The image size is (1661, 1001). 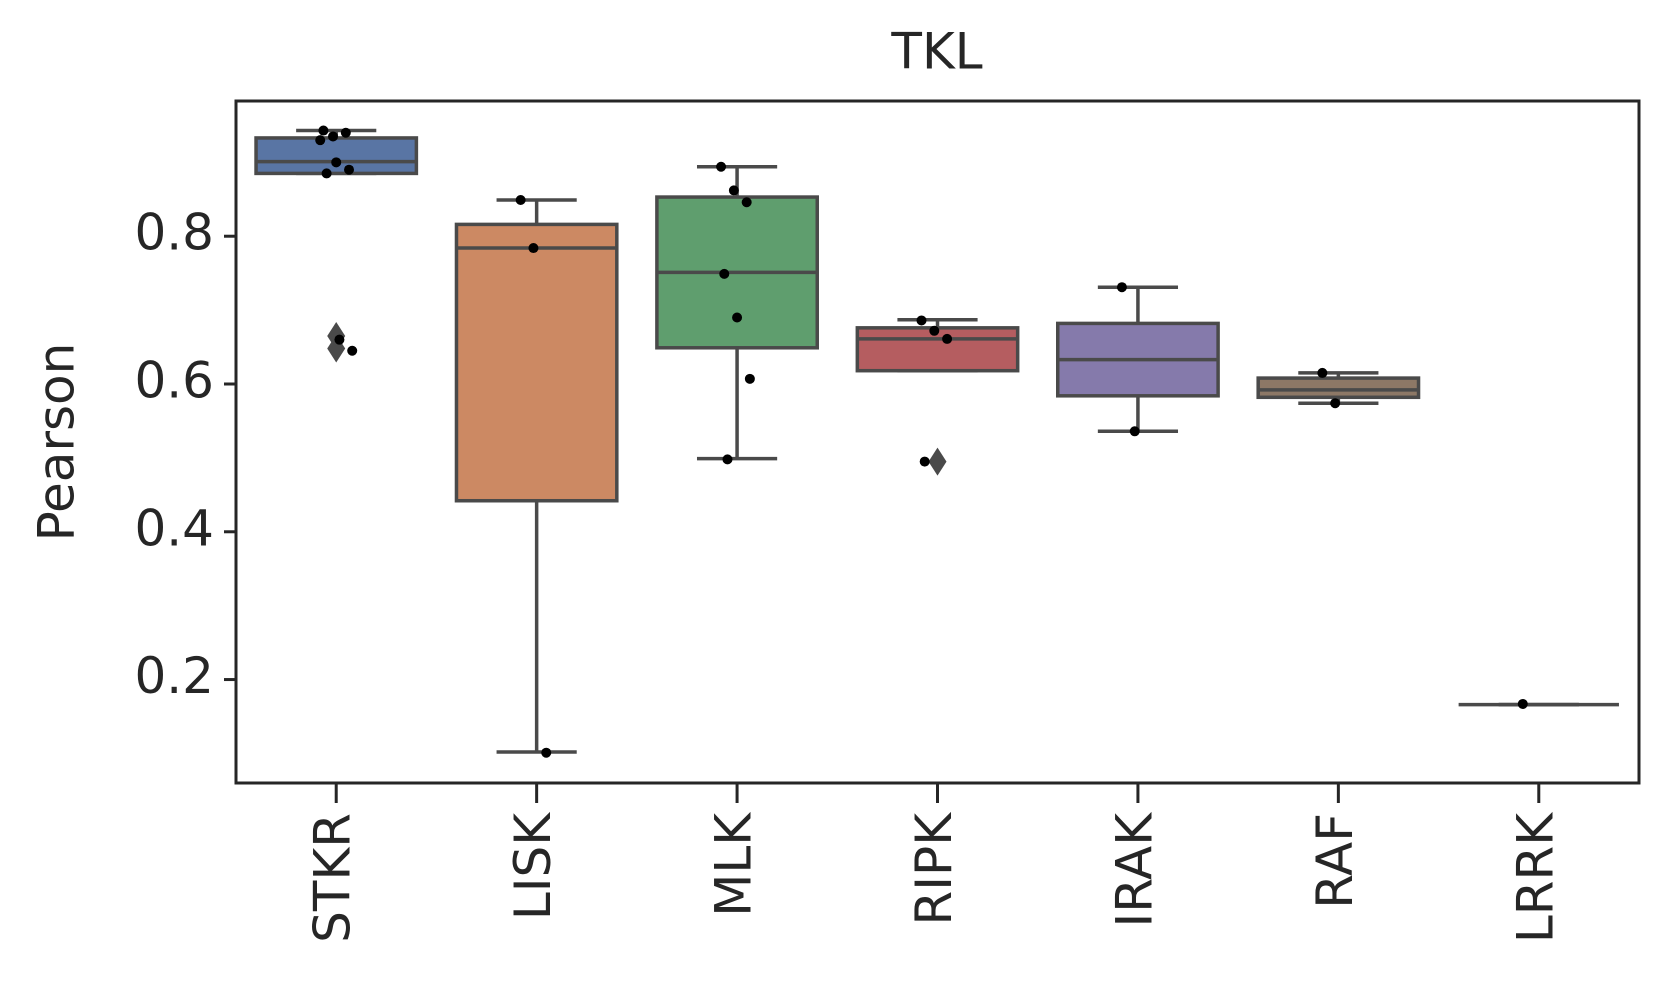 What do you see at coordinates (1535, 877) in the screenshot?
I see `x-tick-label: LRRK` at bounding box center [1535, 877].